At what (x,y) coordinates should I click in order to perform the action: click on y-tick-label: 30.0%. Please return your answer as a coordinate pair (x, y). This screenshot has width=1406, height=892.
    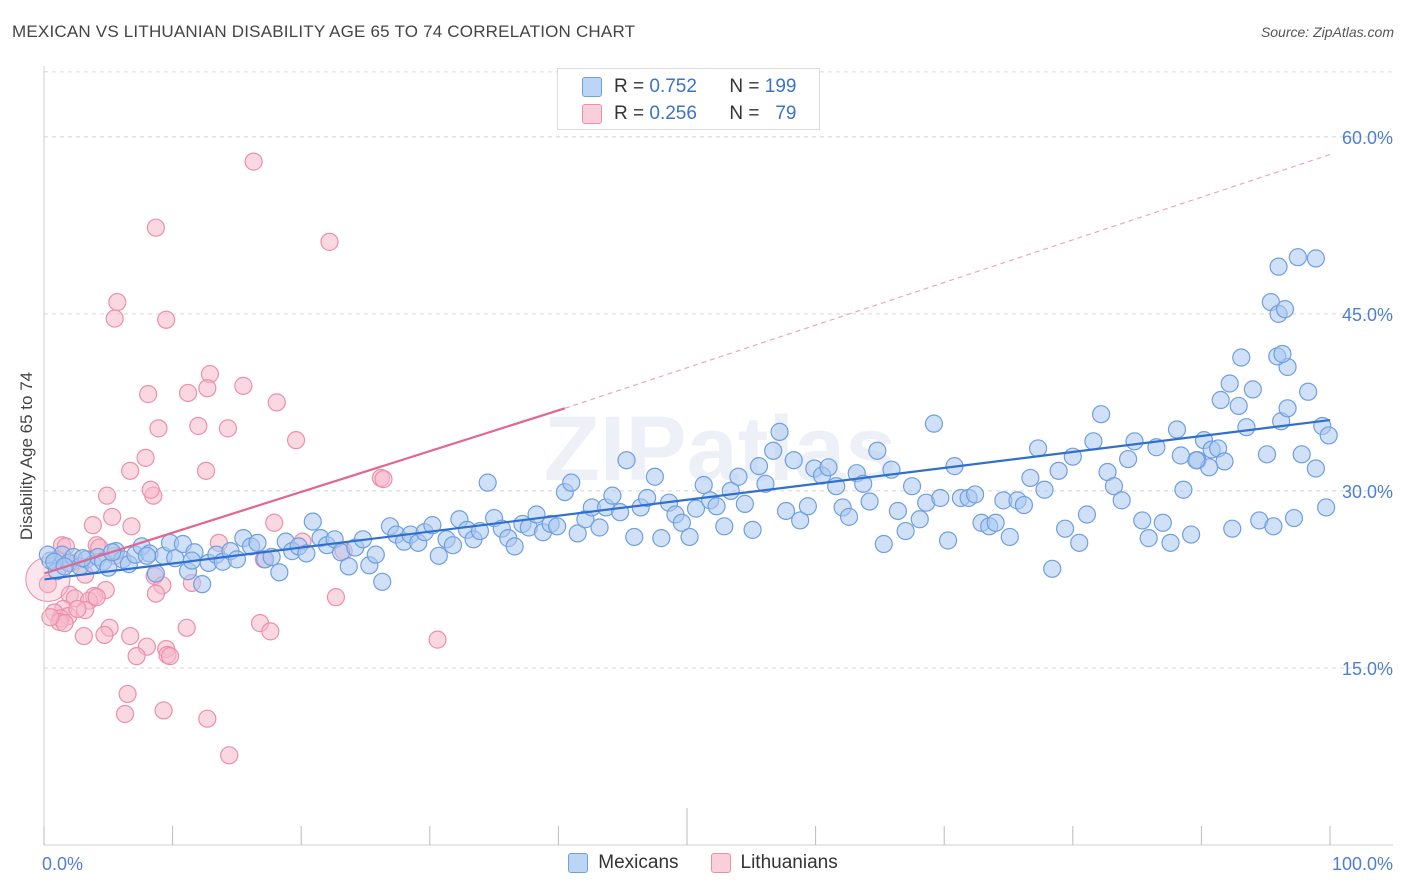
    Looking at the image, I should click on (1367, 492).